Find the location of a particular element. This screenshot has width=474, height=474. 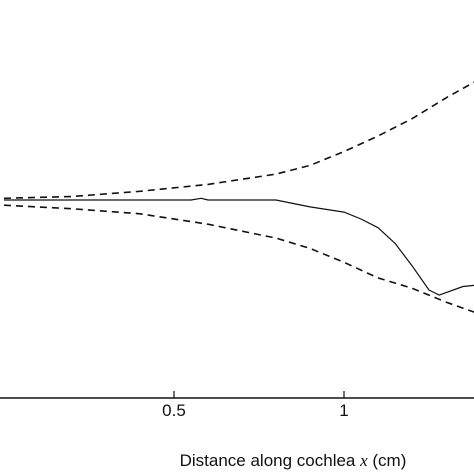

x-axis-label: Distance along cochlea x (cm) is located at coordinates (293, 460).